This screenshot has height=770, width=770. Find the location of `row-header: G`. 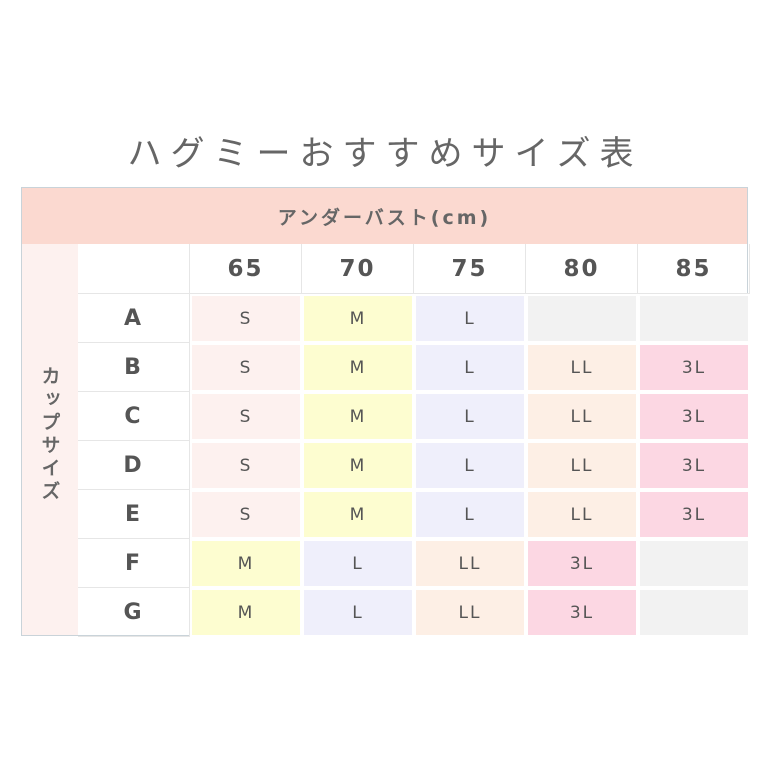

row-header: G is located at coordinates (134, 612).